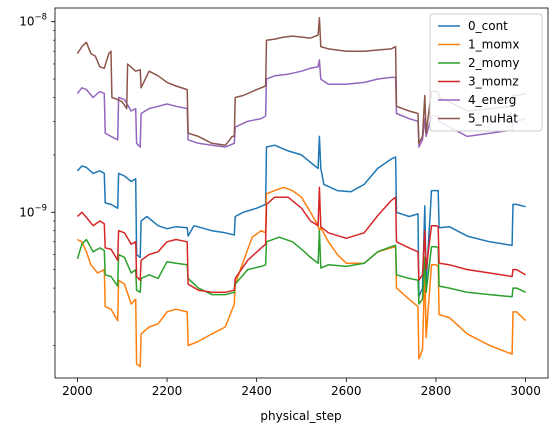 The width and height of the screenshot is (559, 433). What do you see at coordinates (37, 179) in the screenshot?
I see `y-axis: 10⁻⁹ 10⁻⁸` at bounding box center [37, 179].